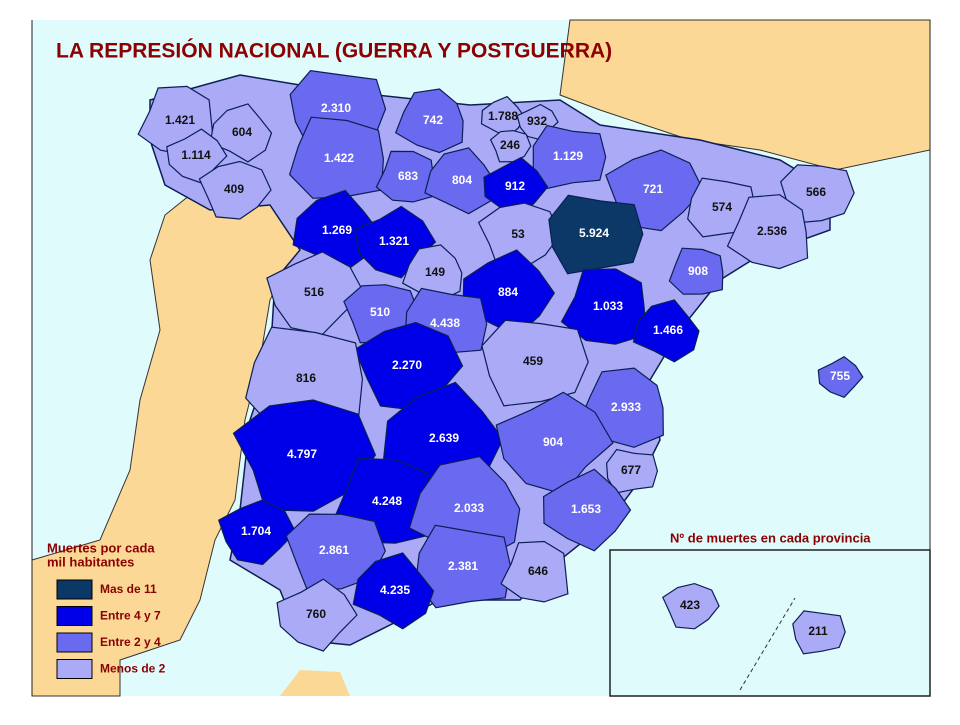 This screenshot has height=725, width=960. What do you see at coordinates (537, 121) in the screenshot?
I see `province-label: 932` at bounding box center [537, 121].